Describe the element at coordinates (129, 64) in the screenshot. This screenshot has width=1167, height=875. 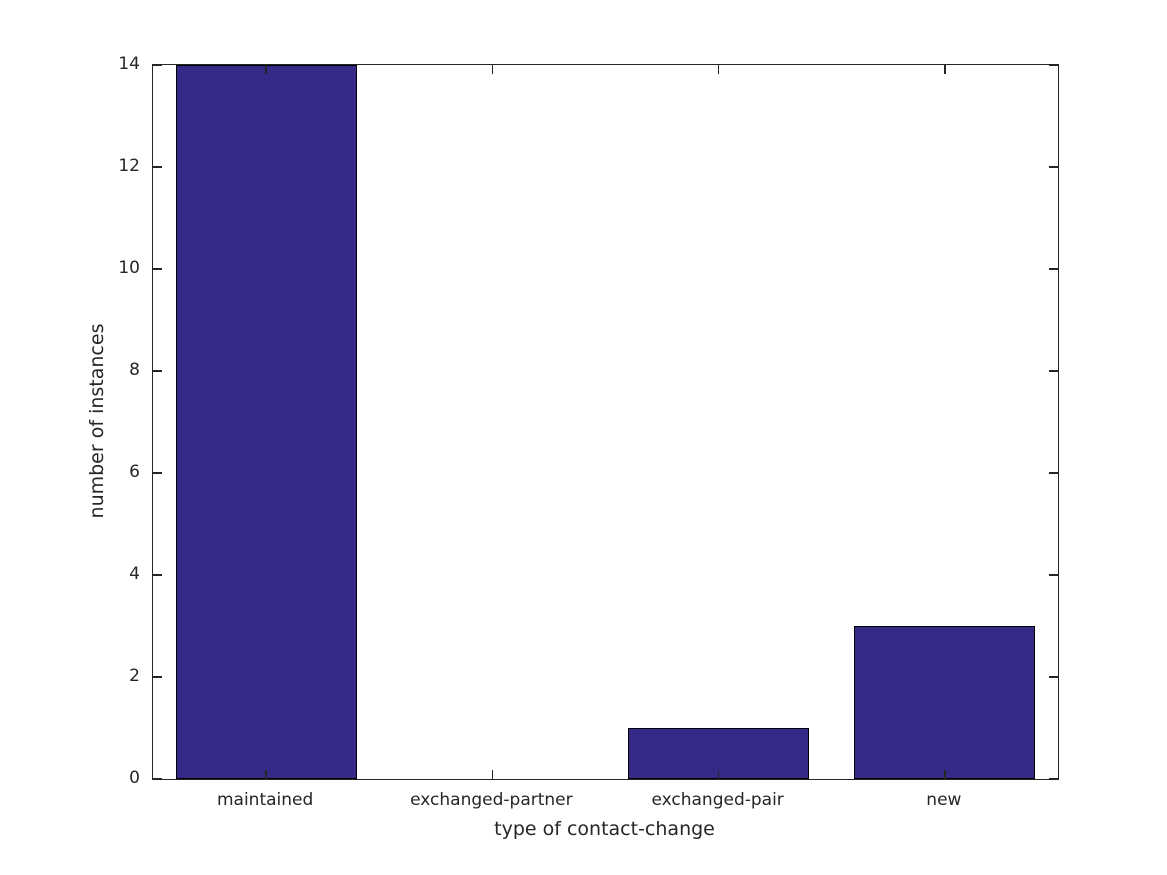
I see `y-tick-label: 14` at that location.